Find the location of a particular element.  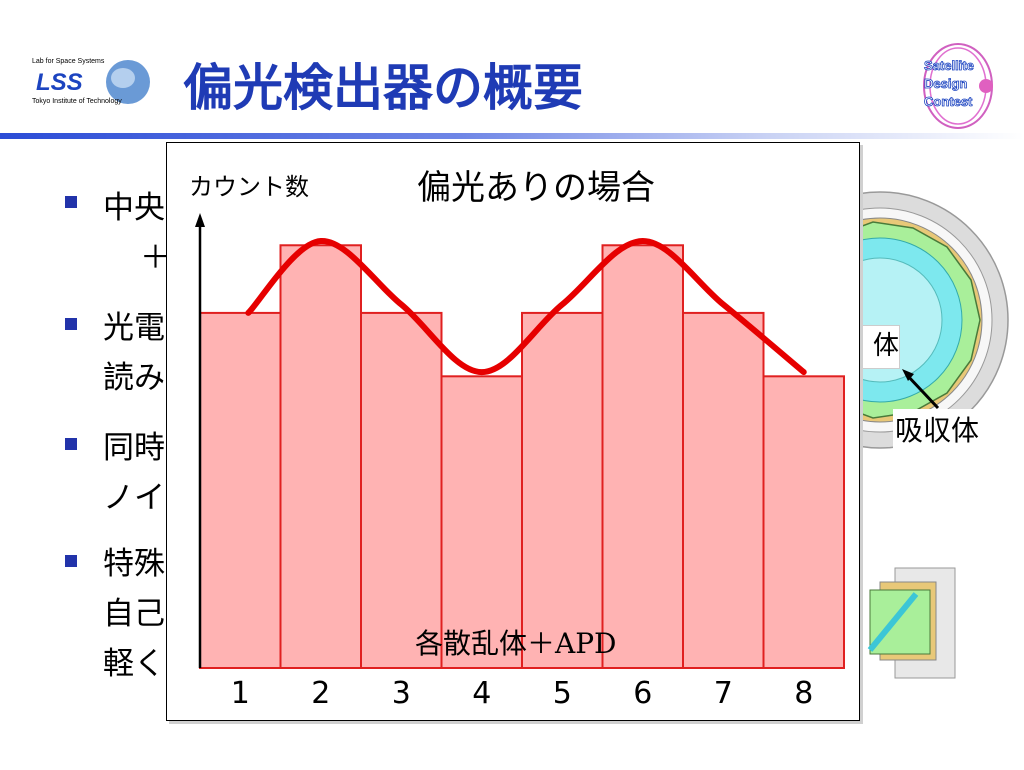

x-tick-label-3: 3 is located at coordinates (401, 693).